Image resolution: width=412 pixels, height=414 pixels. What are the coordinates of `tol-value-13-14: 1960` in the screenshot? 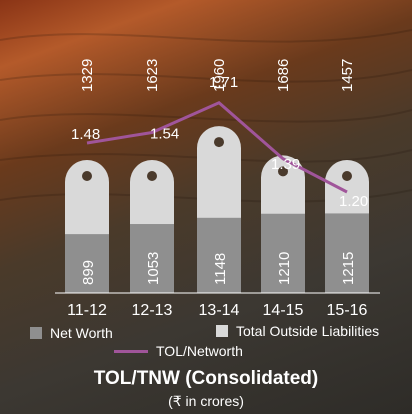 It's located at (219, 75).